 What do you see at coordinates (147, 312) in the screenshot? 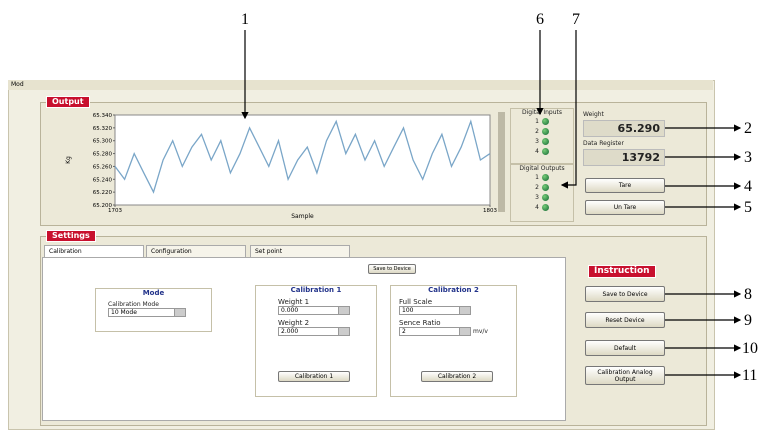
I see `mode-select: 10 Mode` at bounding box center [147, 312].